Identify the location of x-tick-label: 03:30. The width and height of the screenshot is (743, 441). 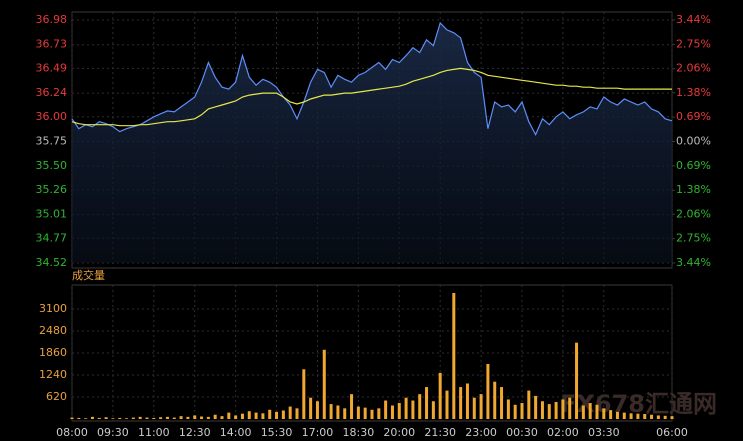
(604, 432).